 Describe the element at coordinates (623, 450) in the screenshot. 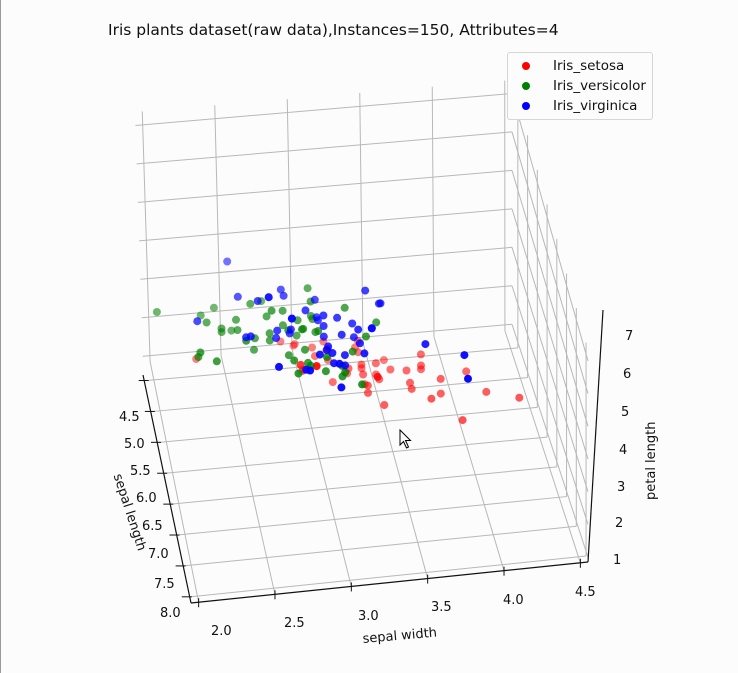

I see `z-tick: 4` at that location.